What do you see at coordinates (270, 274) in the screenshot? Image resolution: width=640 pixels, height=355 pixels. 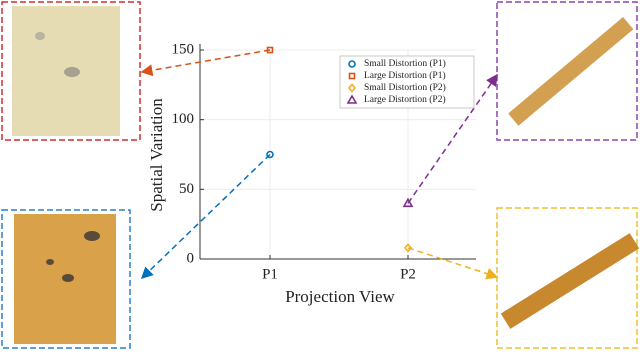 I see `x-tick-label: P1` at bounding box center [270, 274].